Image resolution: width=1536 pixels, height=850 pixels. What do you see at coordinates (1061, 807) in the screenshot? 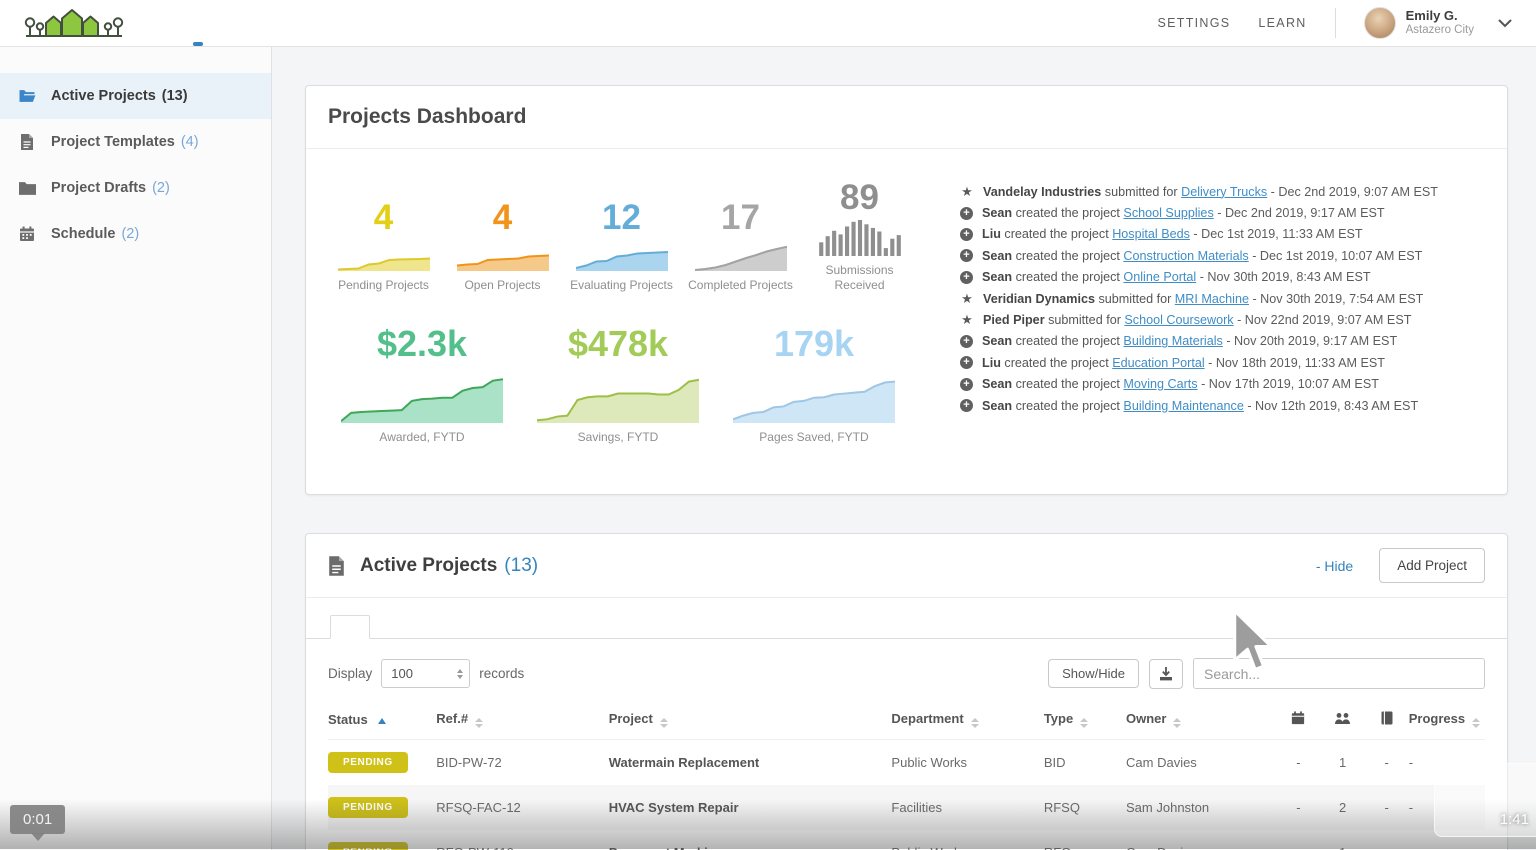
I see `type-cell: RFSQ` at bounding box center [1061, 807].